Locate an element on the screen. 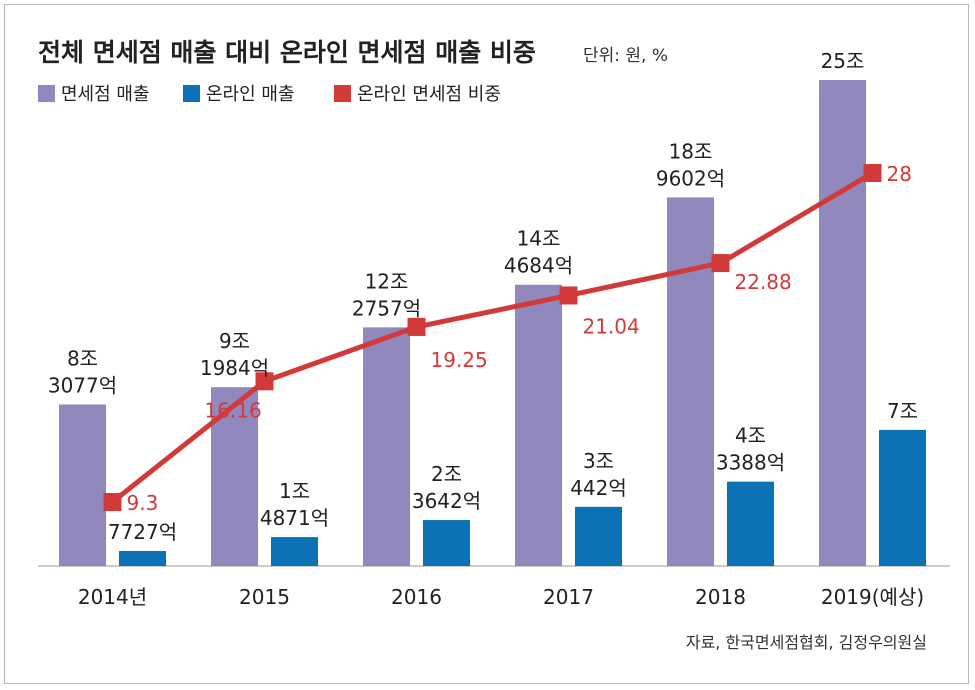  chart-title: 전체 면세점 매출 대비 온라인 면세점 매출 비중 is located at coordinates (287, 52).